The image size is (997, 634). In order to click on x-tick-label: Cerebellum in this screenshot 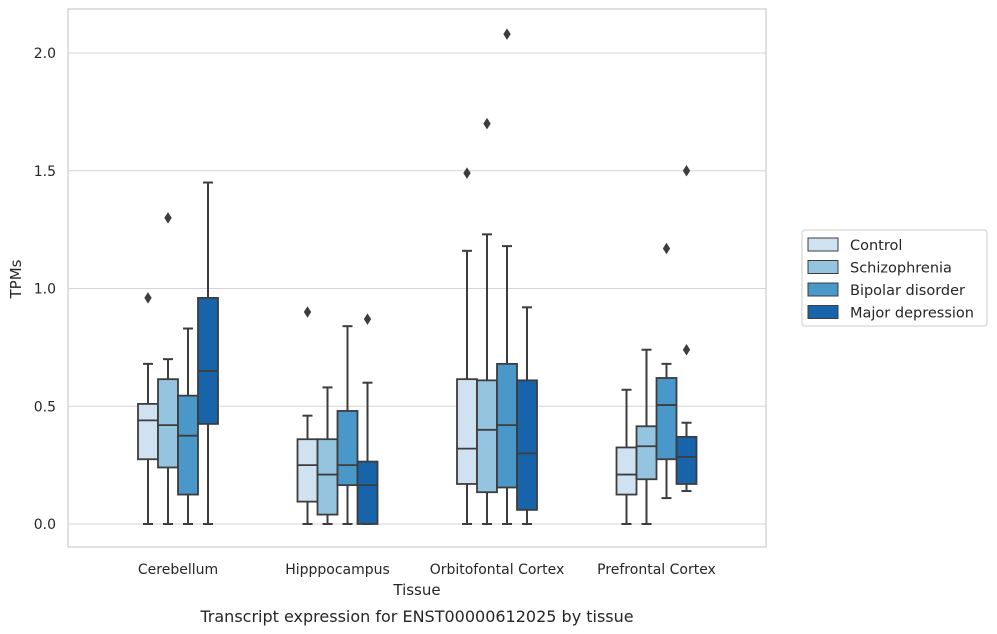, I will do `click(178, 570)`.